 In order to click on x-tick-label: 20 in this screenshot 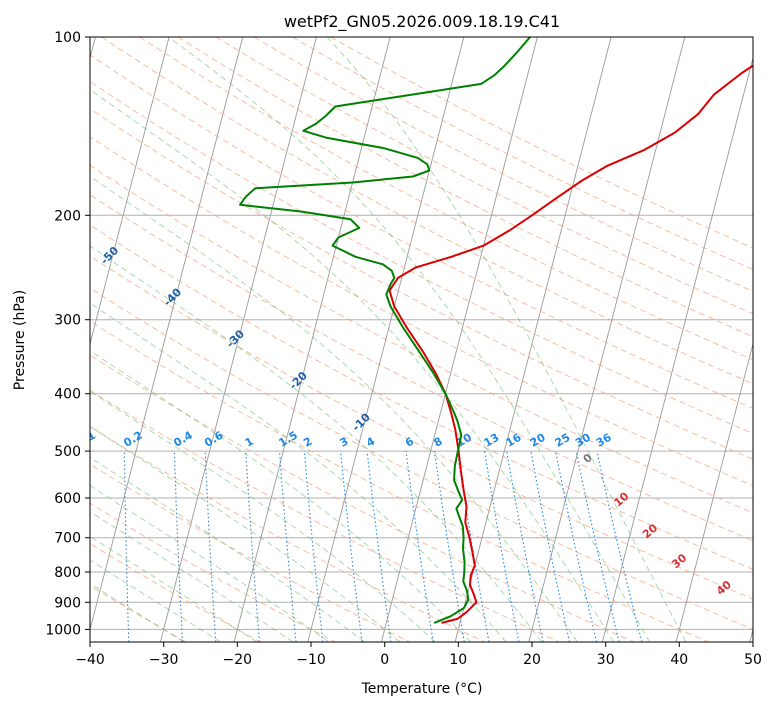, I will do `click(532, 660)`.